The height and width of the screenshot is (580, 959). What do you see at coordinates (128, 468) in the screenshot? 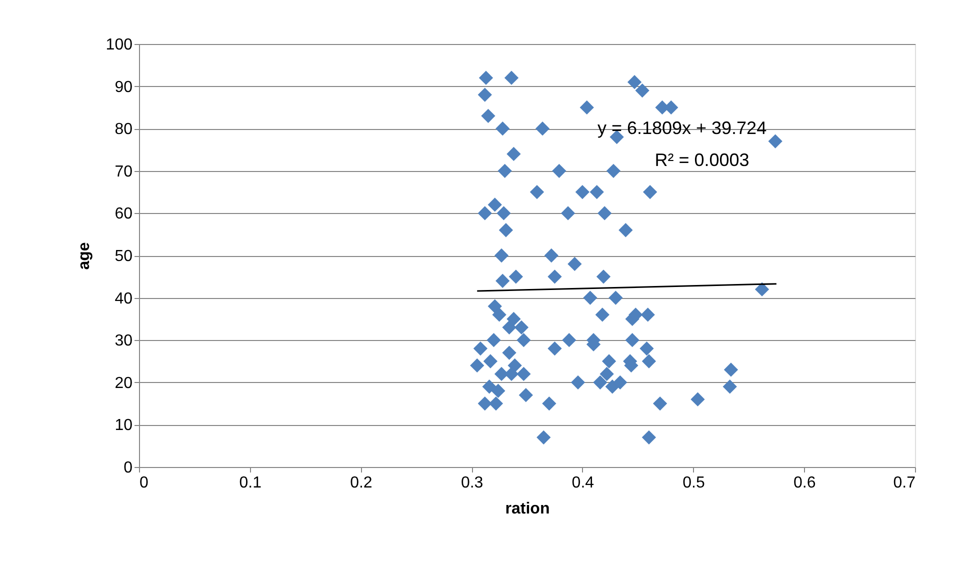
I see `y-tick-label: 0` at bounding box center [128, 468].